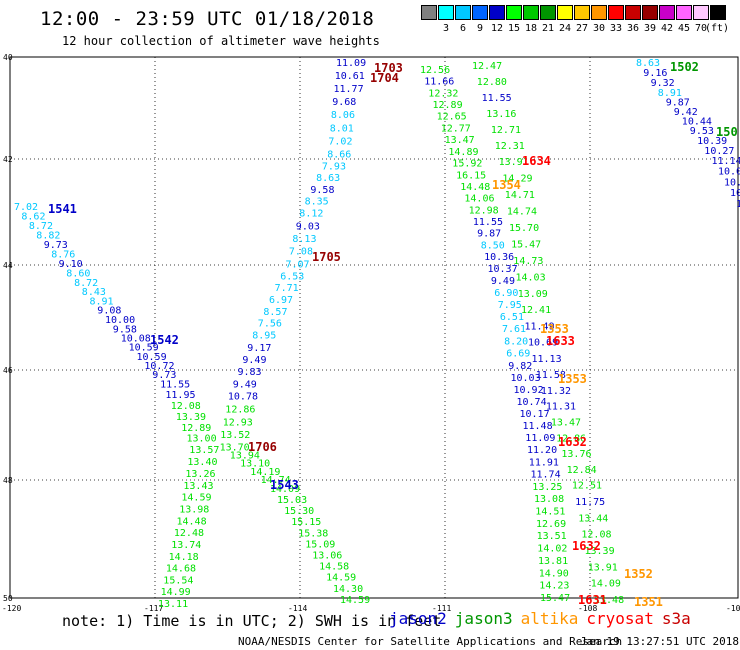 The width and height of the screenshot is (740, 650). What do you see at coordinates (11, 608) in the screenshot?
I see `longitude-label: -120` at bounding box center [11, 608].